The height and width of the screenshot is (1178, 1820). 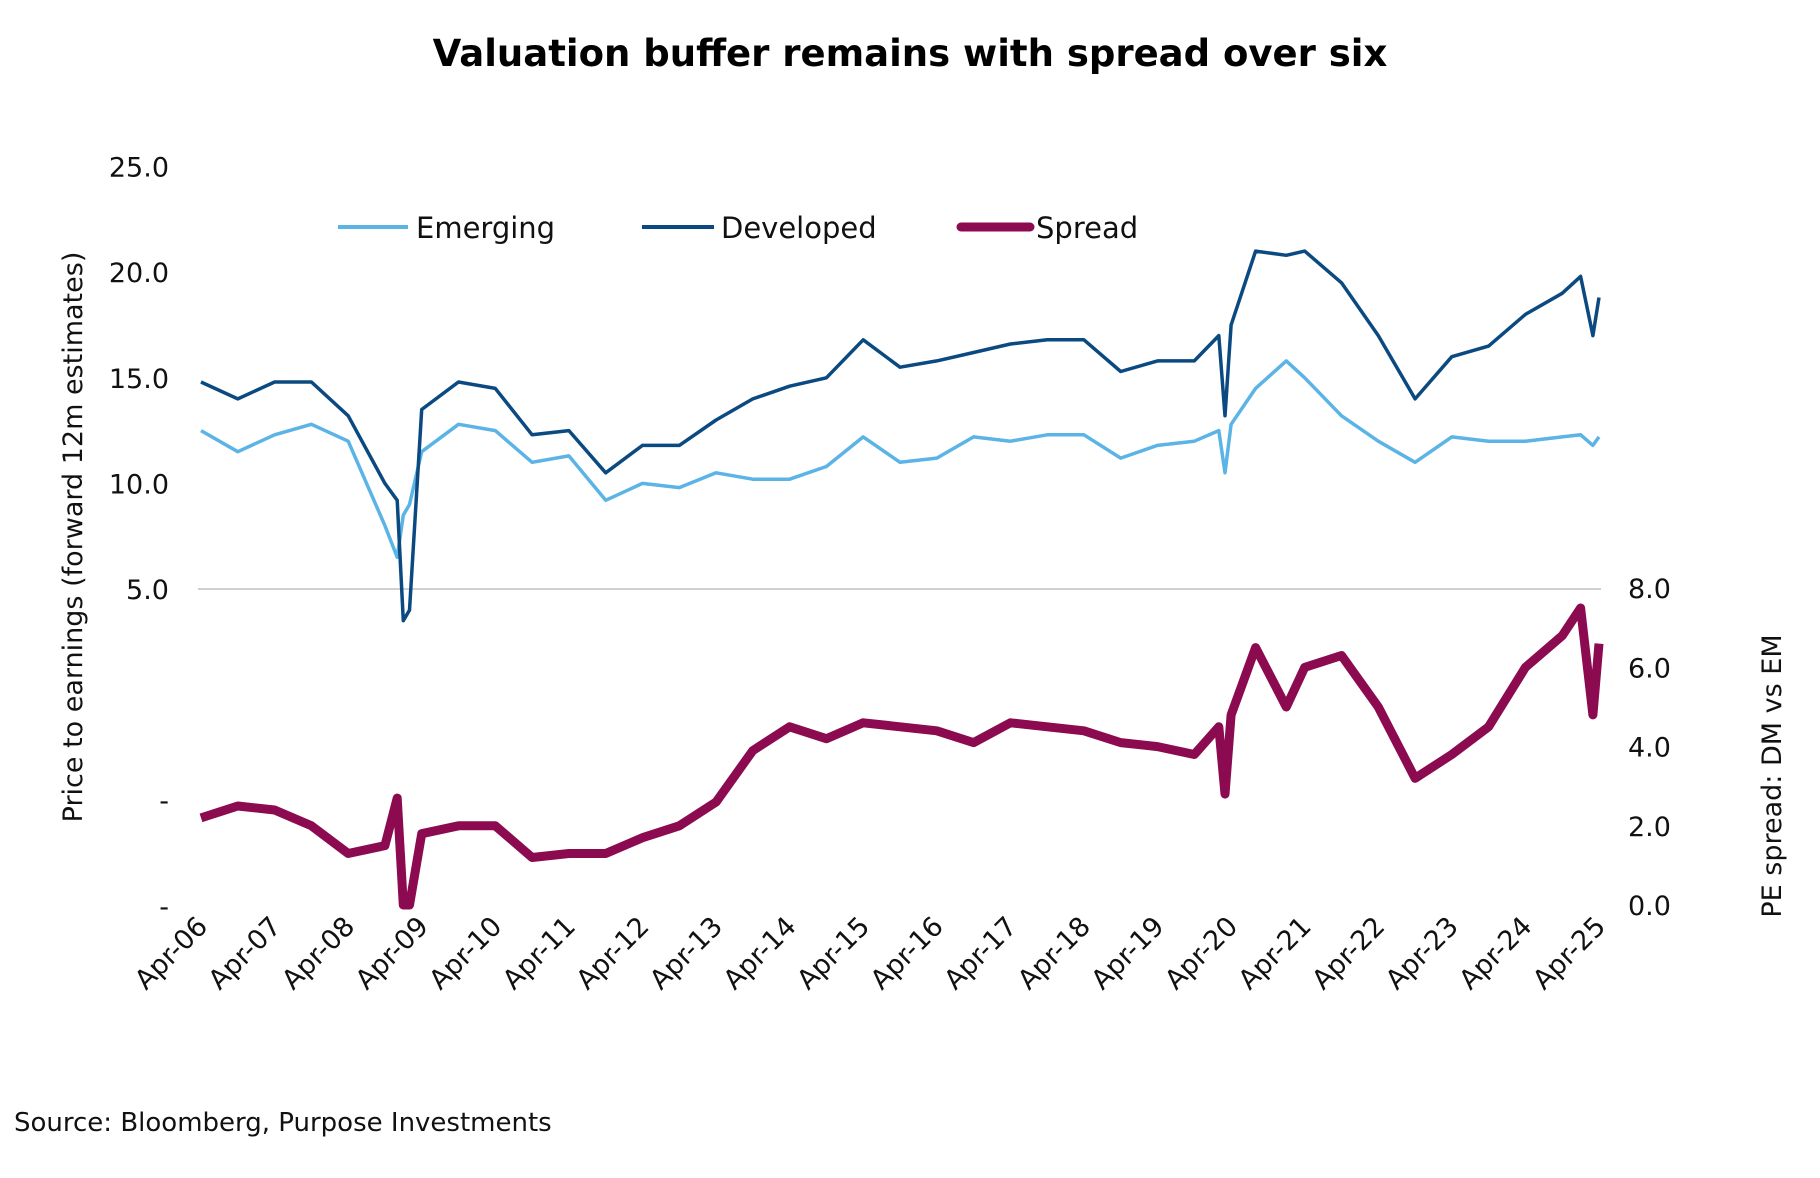 What do you see at coordinates (1649, 827) in the screenshot?
I see `y2-tick-label: 2.0` at bounding box center [1649, 827].